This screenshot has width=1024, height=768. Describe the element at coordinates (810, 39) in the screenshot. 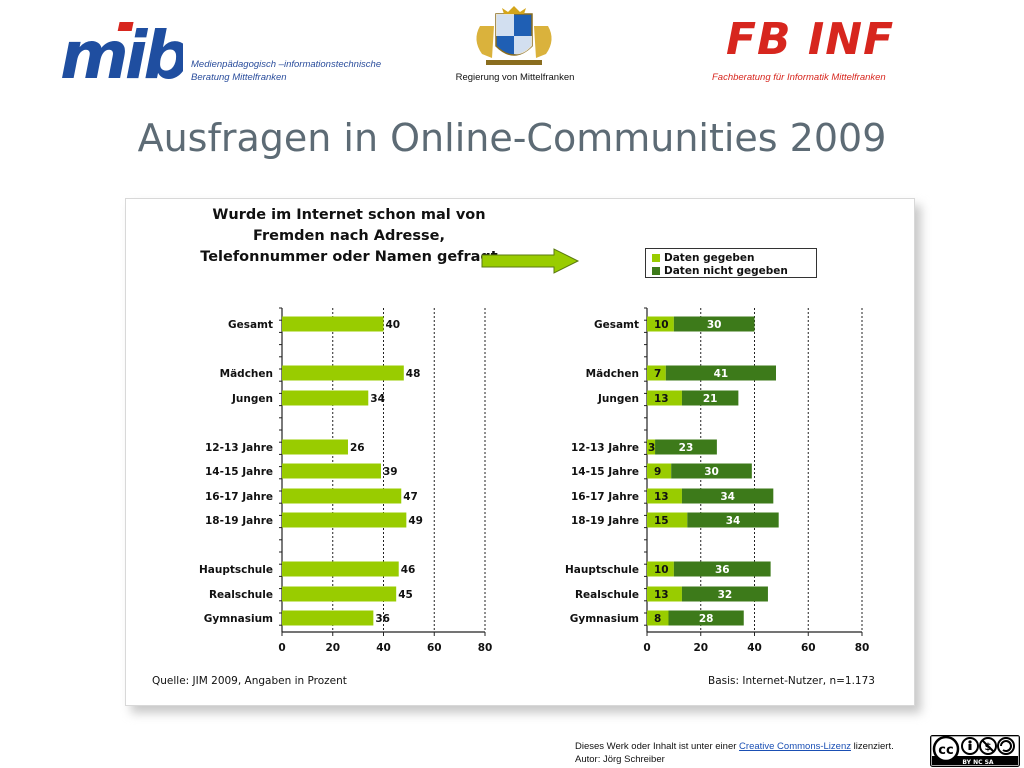

I see `fbinf-logo: FB INF` at that location.